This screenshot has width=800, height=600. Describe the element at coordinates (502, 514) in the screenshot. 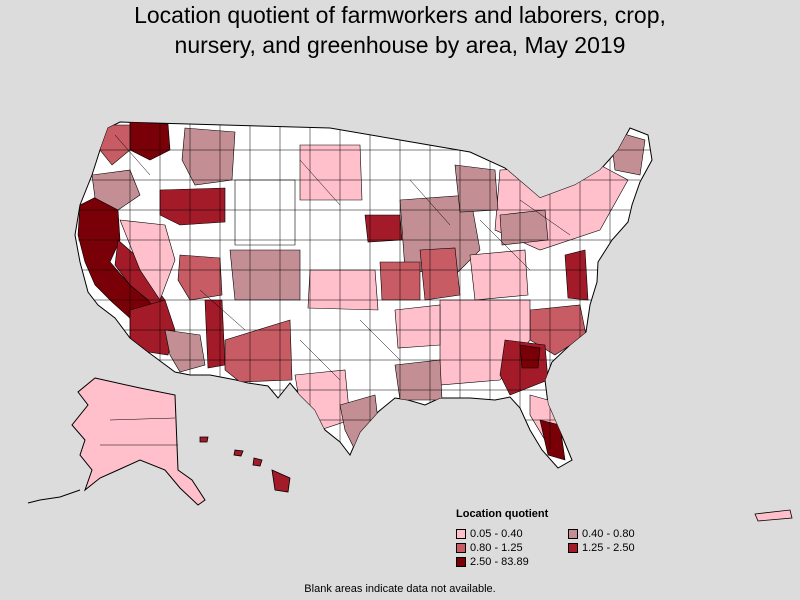

I see `legend-title: Location quotient` at that location.